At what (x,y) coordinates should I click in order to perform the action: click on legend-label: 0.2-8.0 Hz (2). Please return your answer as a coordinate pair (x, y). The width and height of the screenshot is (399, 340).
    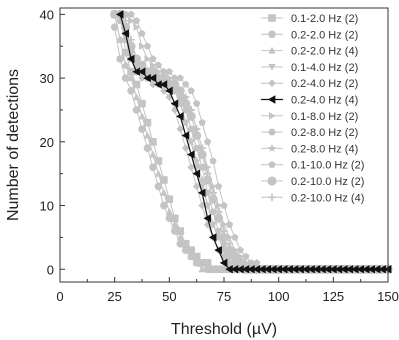
    Looking at the image, I should click on (324, 133).